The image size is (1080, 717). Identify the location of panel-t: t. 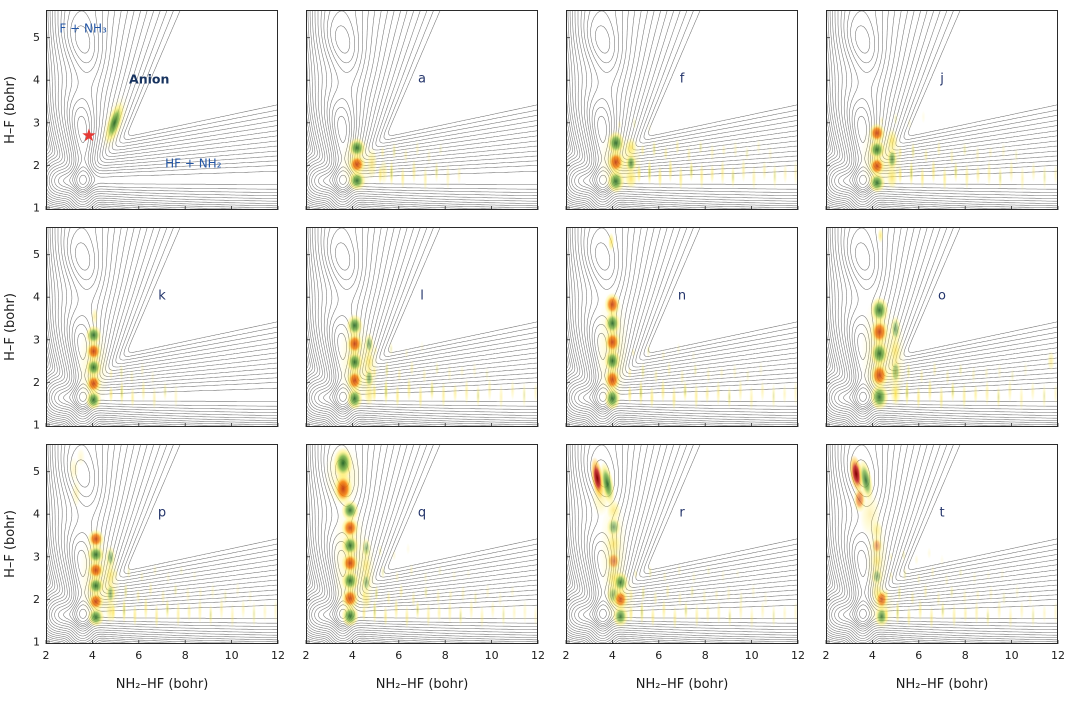
(942, 544).